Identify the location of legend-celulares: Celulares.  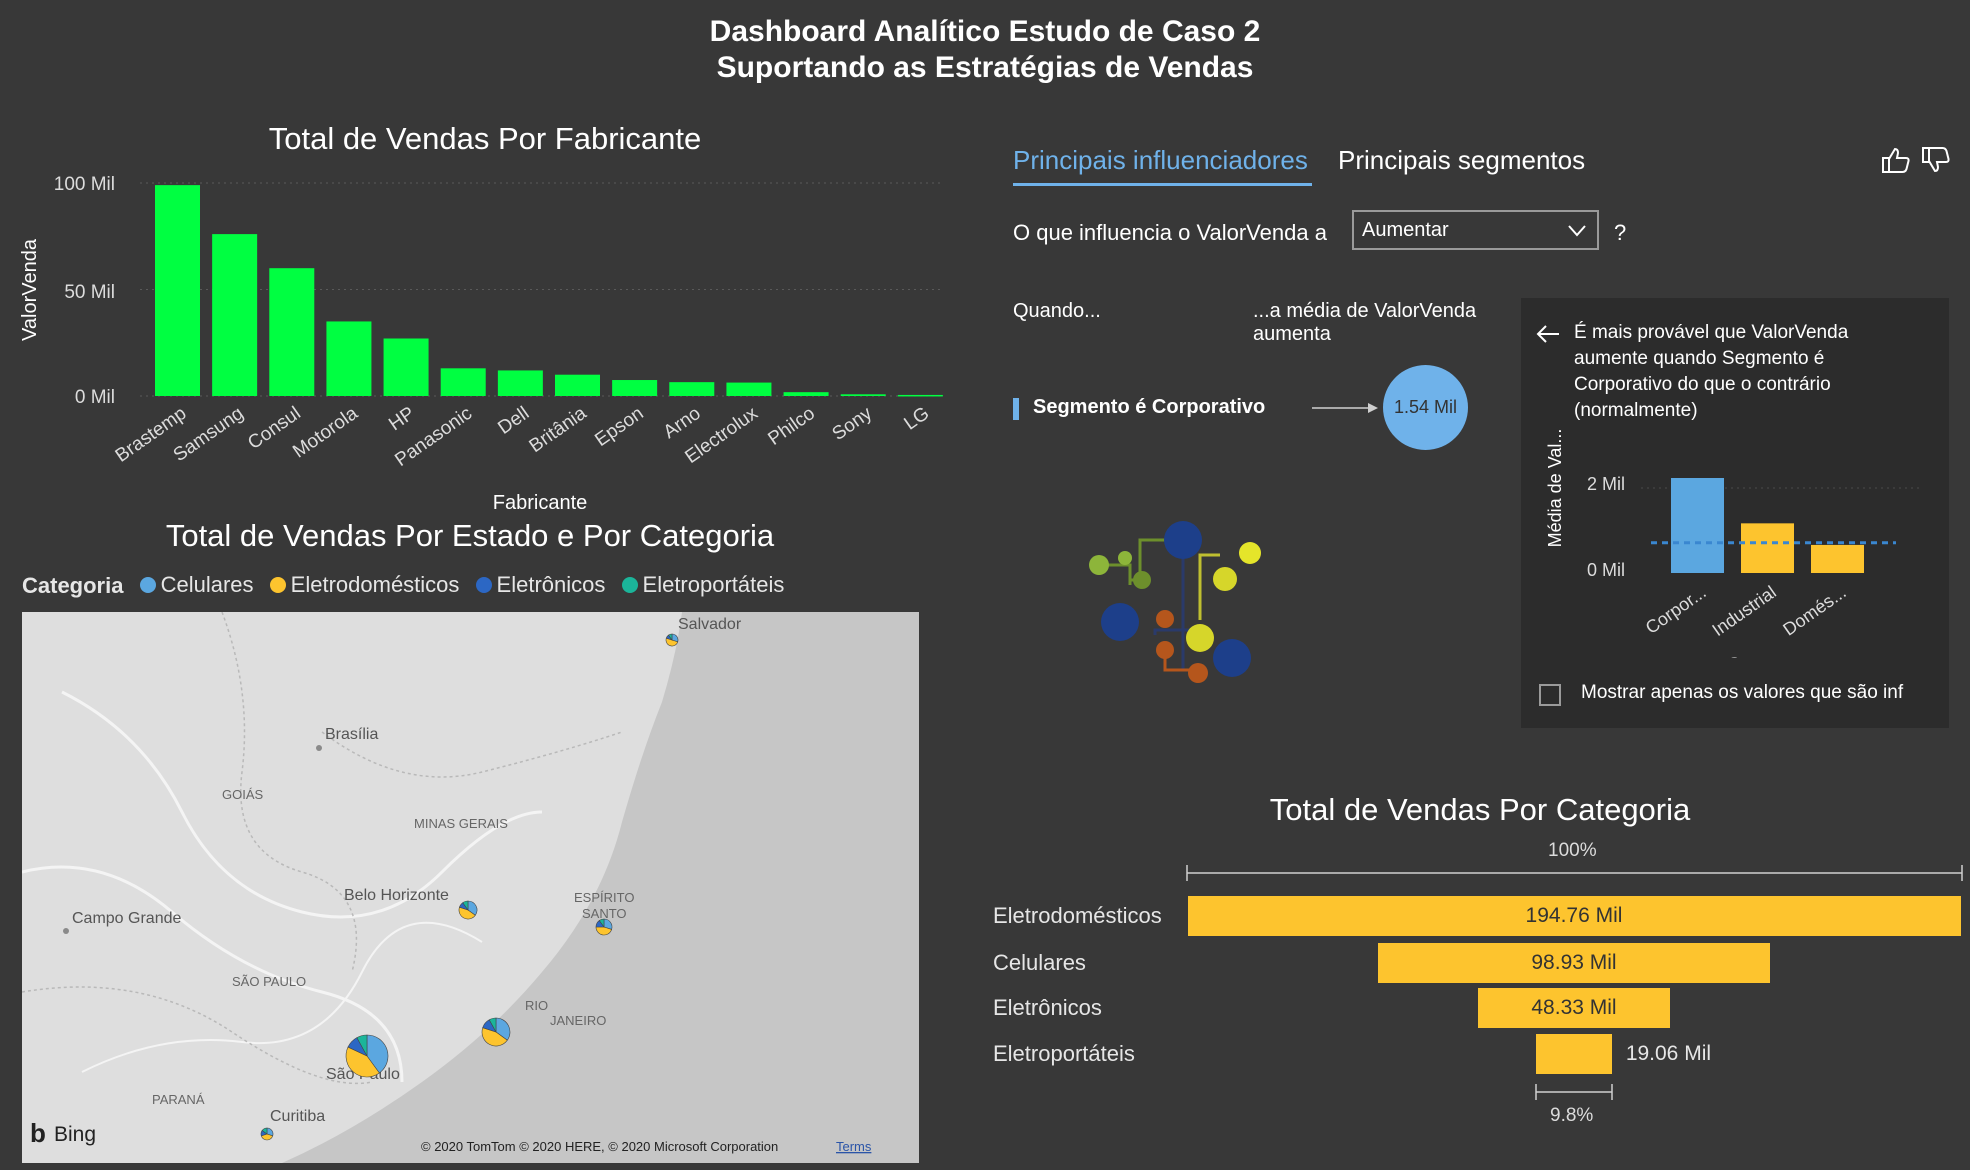
(196, 585).